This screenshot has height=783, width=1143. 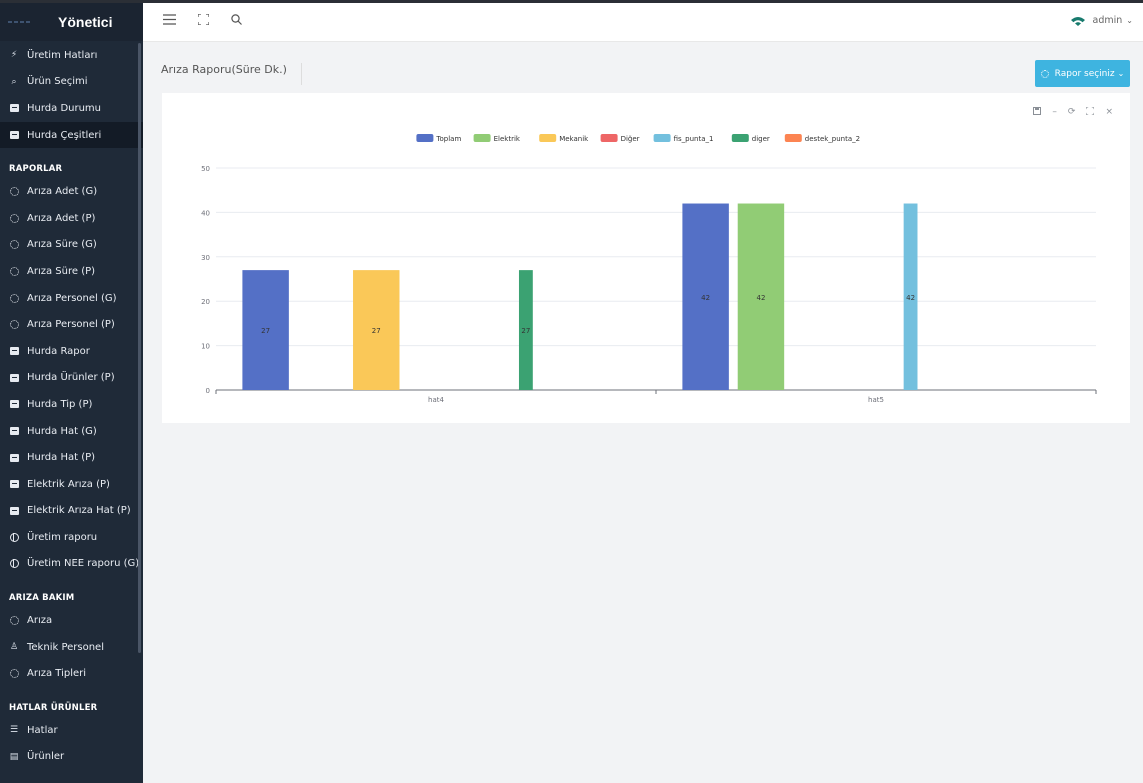 What do you see at coordinates (71, 108) in the screenshot?
I see `sidebar-item: Hurda Durumu` at bounding box center [71, 108].